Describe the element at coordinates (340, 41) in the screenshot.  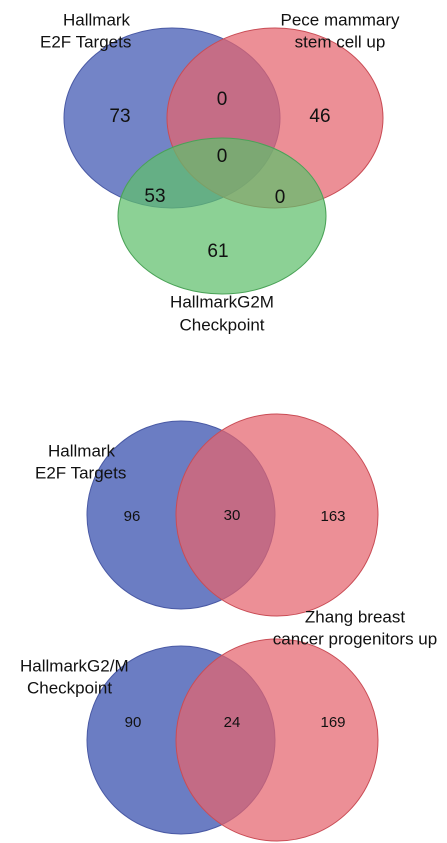
I see `set-label: stem cell up` at that location.